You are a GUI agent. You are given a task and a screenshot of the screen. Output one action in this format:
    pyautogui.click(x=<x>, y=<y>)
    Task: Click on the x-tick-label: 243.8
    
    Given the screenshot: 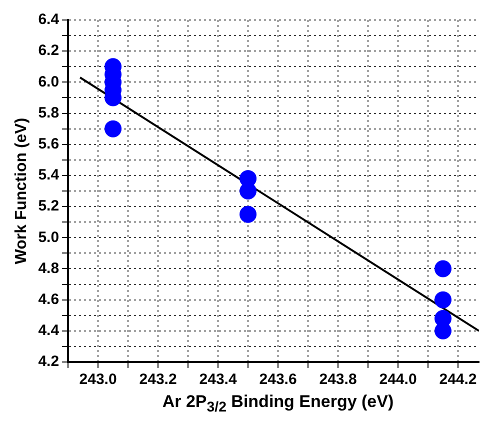 What is the action you would take?
    pyautogui.click(x=338, y=379)
    